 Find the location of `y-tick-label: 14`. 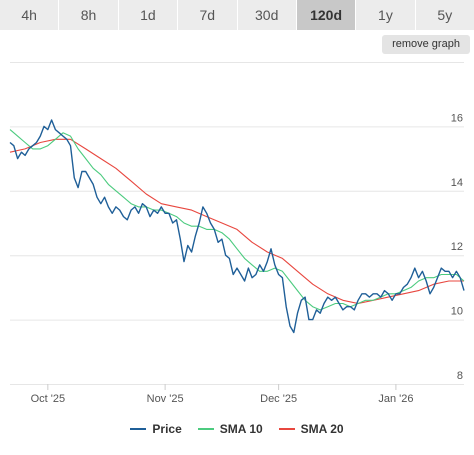

y-tick-label: 14 is located at coordinates (457, 183).